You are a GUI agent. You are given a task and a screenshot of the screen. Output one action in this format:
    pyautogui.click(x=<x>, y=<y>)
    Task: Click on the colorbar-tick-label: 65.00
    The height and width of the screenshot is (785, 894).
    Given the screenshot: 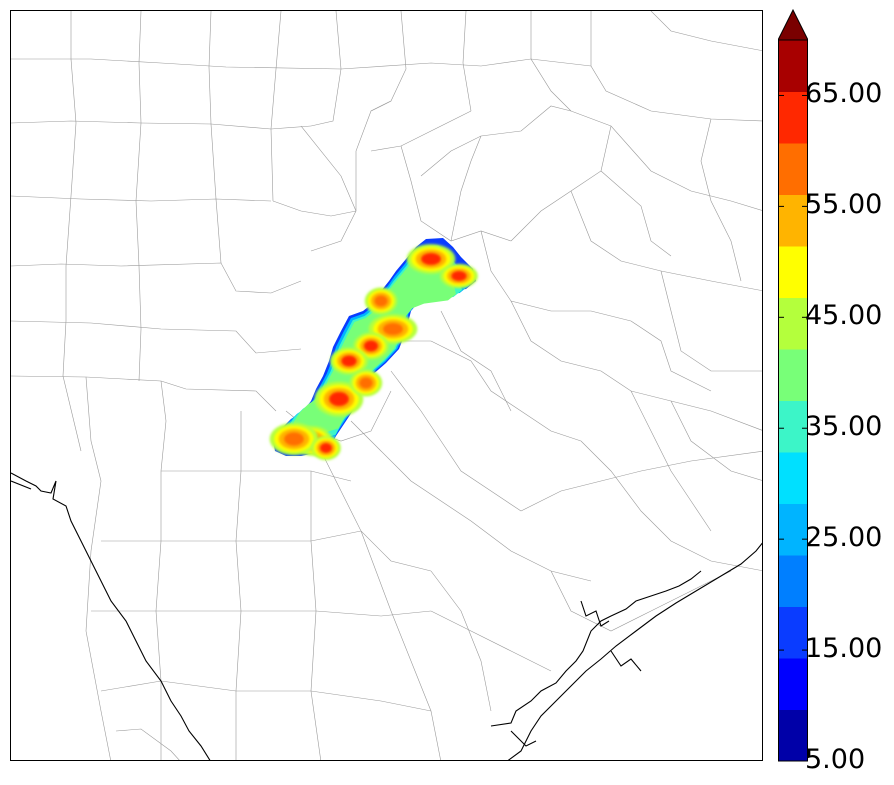 What is the action you would take?
    pyautogui.click(x=844, y=94)
    